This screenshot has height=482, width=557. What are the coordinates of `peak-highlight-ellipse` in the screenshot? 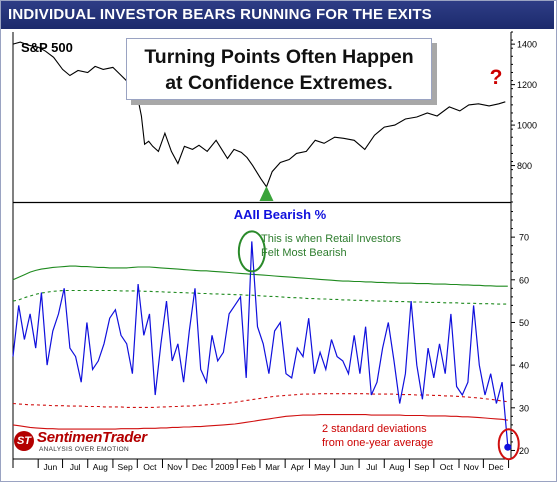 It's located at (251, 251).